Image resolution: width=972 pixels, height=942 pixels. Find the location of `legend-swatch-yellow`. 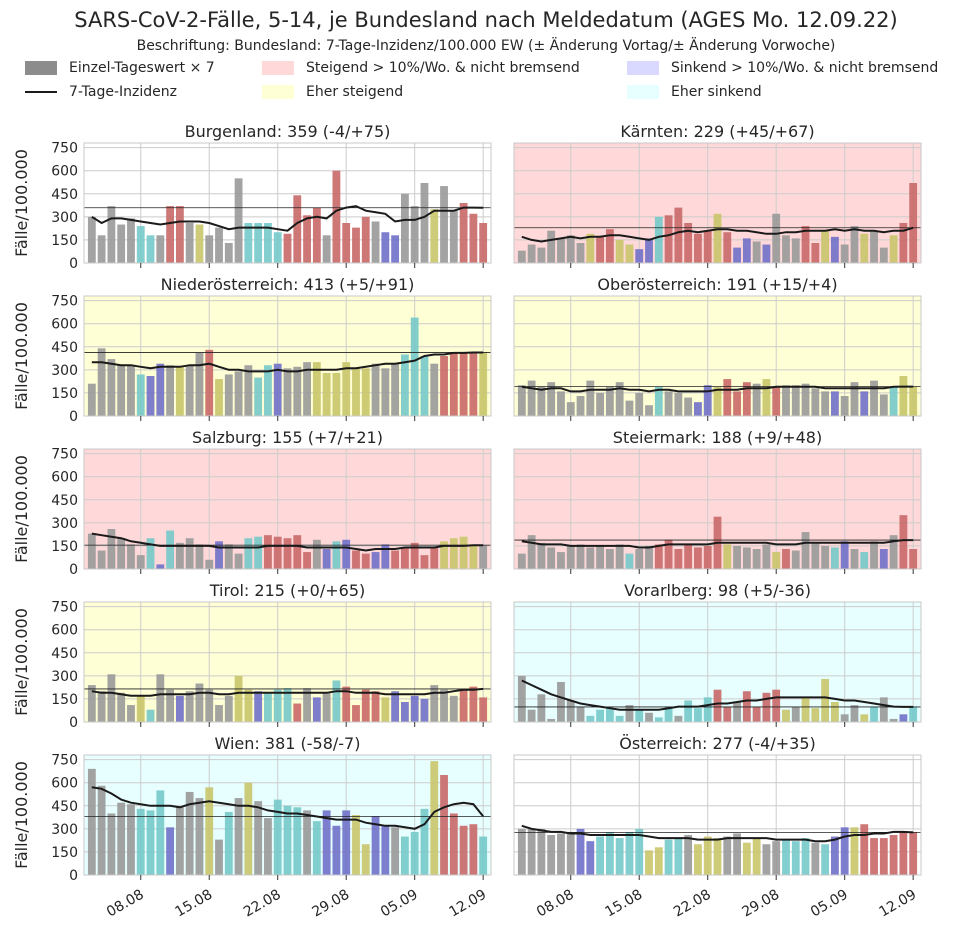

legend-swatch-yellow is located at coordinates (278, 92).